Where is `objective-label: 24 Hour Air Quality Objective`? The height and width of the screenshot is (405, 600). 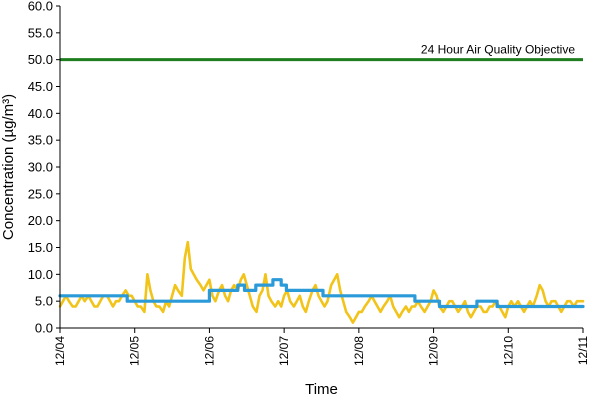
objective-label: 24 Hour Air Quality Objective is located at coordinates (498, 50).